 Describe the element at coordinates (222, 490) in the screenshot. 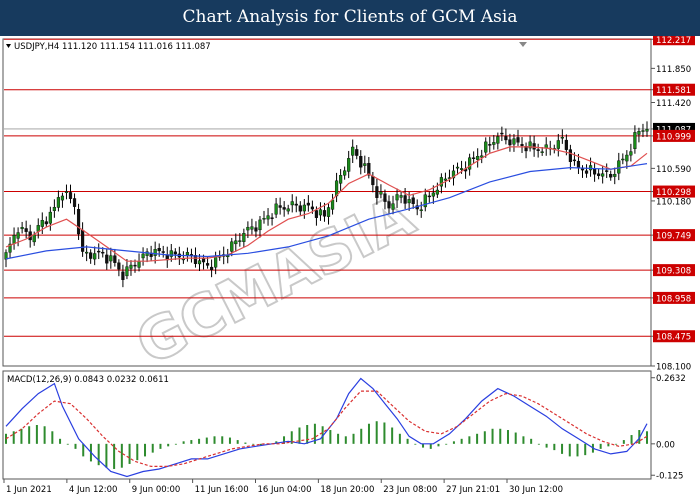

I see `x-tick-label: 11 Jun 16:00` at that location.